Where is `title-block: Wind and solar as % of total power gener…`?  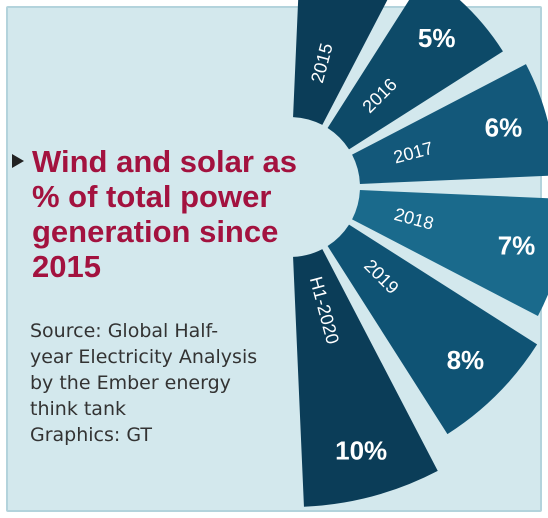
title-block: Wind and solar as % of total power gener… is located at coordinates (162, 214).